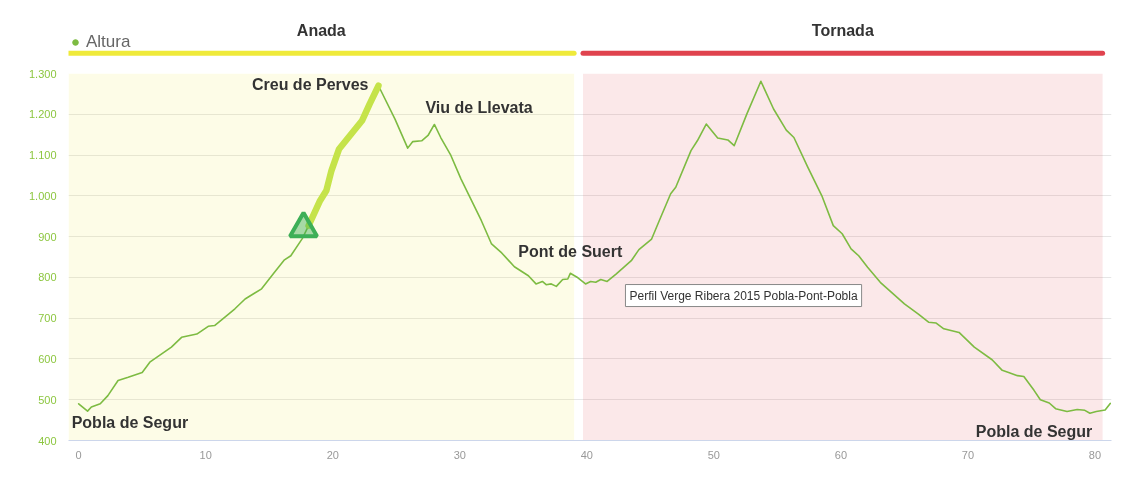 This screenshot has width=1138, height=500. I want to click on y-tick-label: 1.200, so click(42, 114).